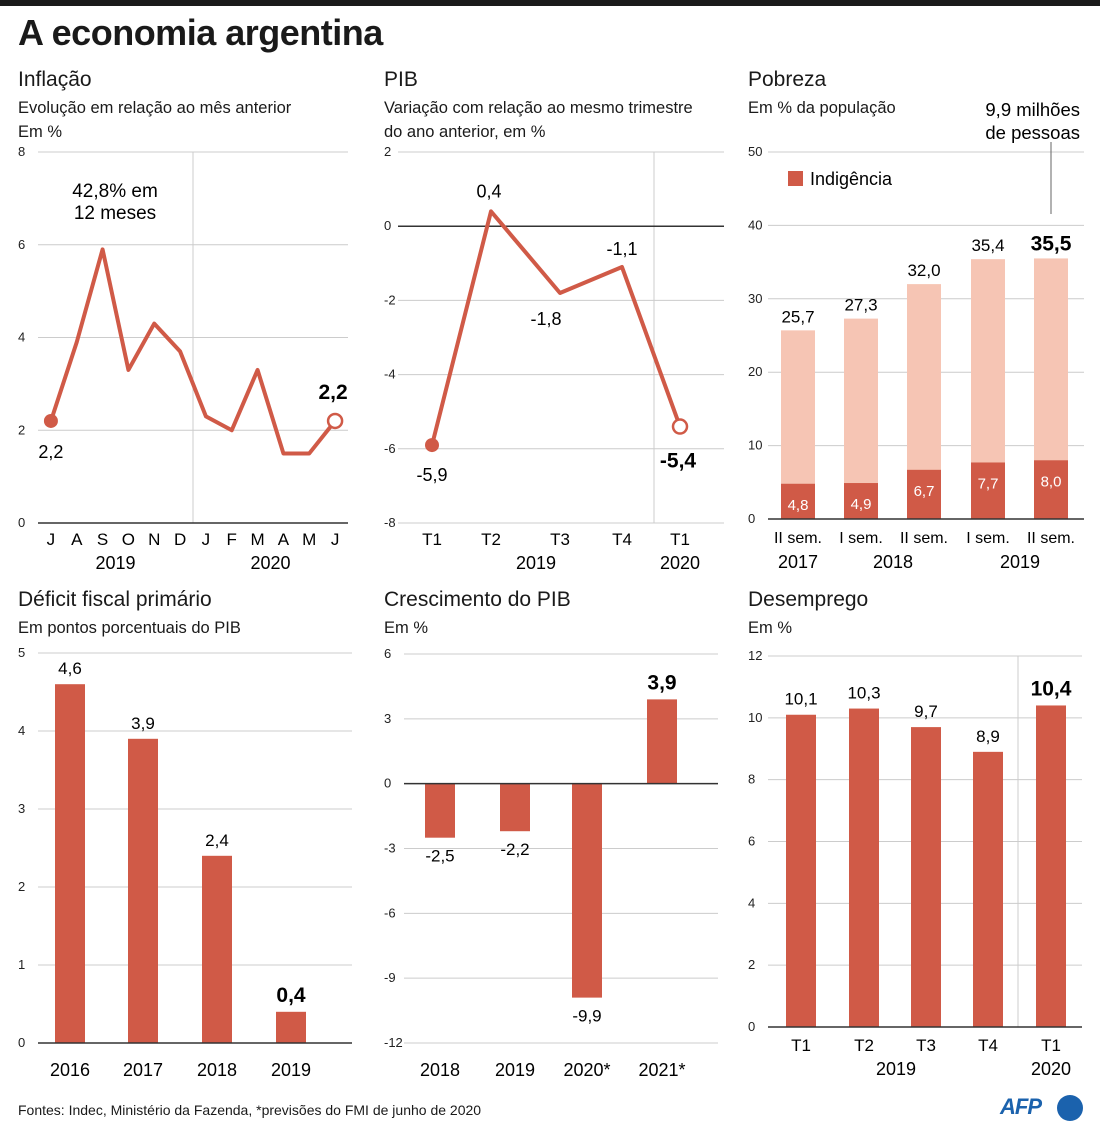  I want to click on growth-title: Crescimento do PIB, so click(477, 599).